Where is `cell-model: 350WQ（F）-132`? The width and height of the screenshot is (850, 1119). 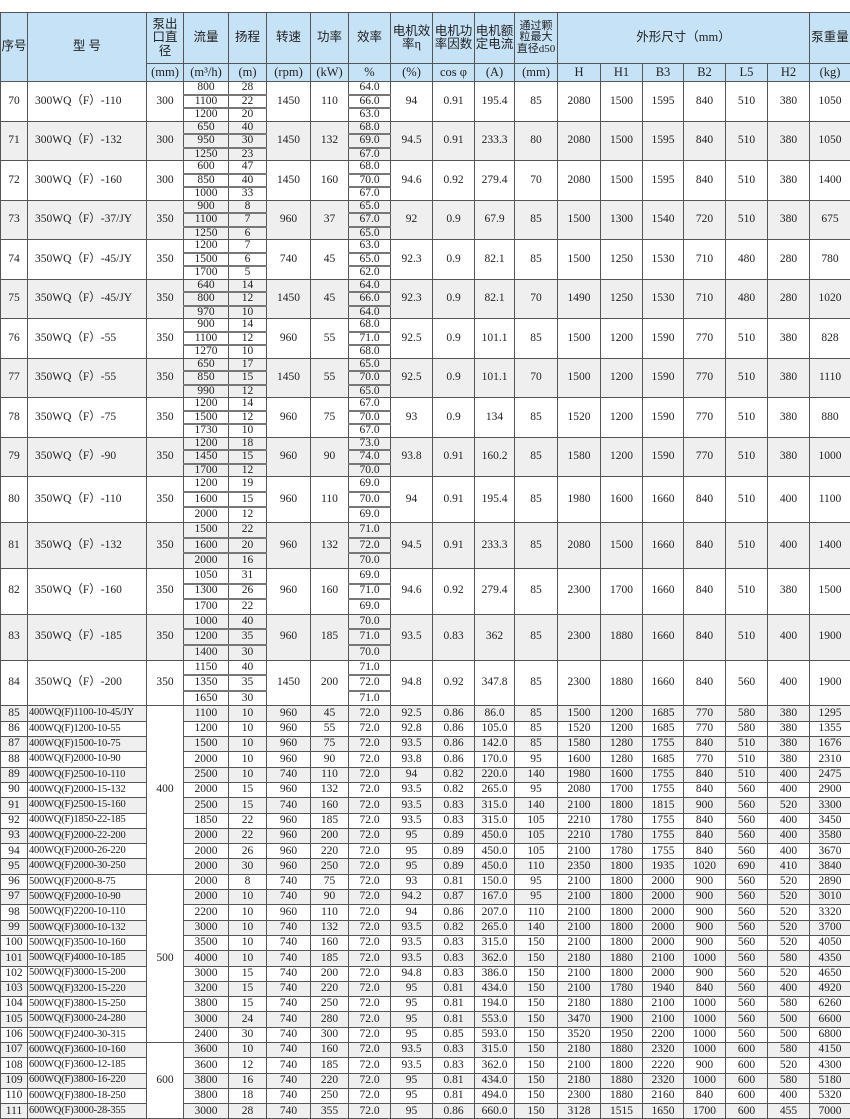
cell-model: 350WQ（F）-132 is located at coordinates (87, 545).